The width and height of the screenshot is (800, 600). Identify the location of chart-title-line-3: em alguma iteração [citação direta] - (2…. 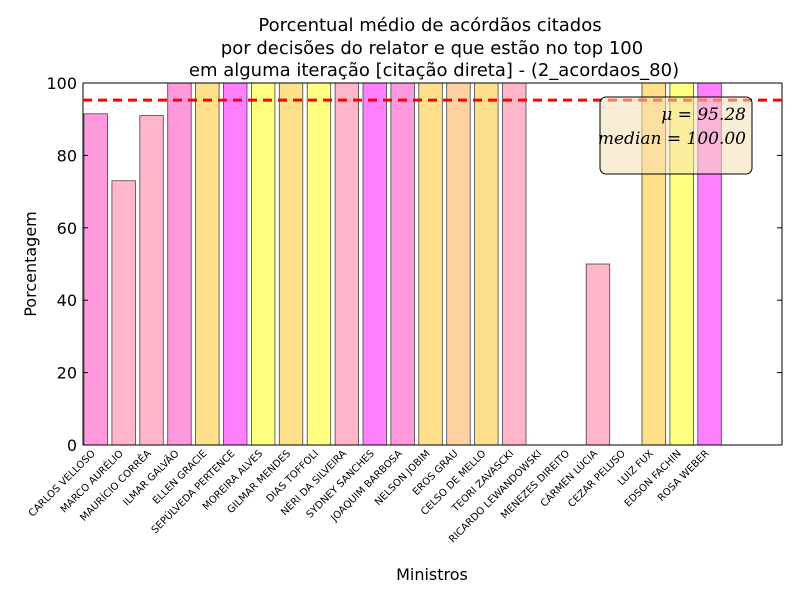
(434, 70).